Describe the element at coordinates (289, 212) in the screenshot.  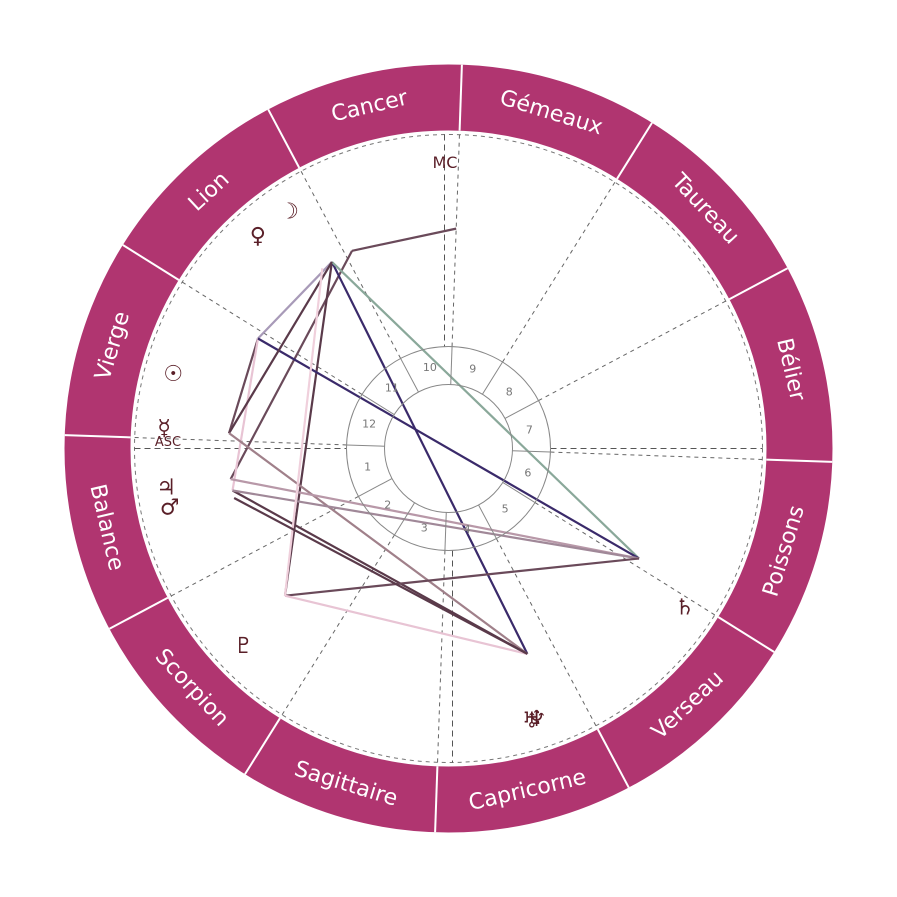
I see `planet-lune-glyph: ☽` at that location.